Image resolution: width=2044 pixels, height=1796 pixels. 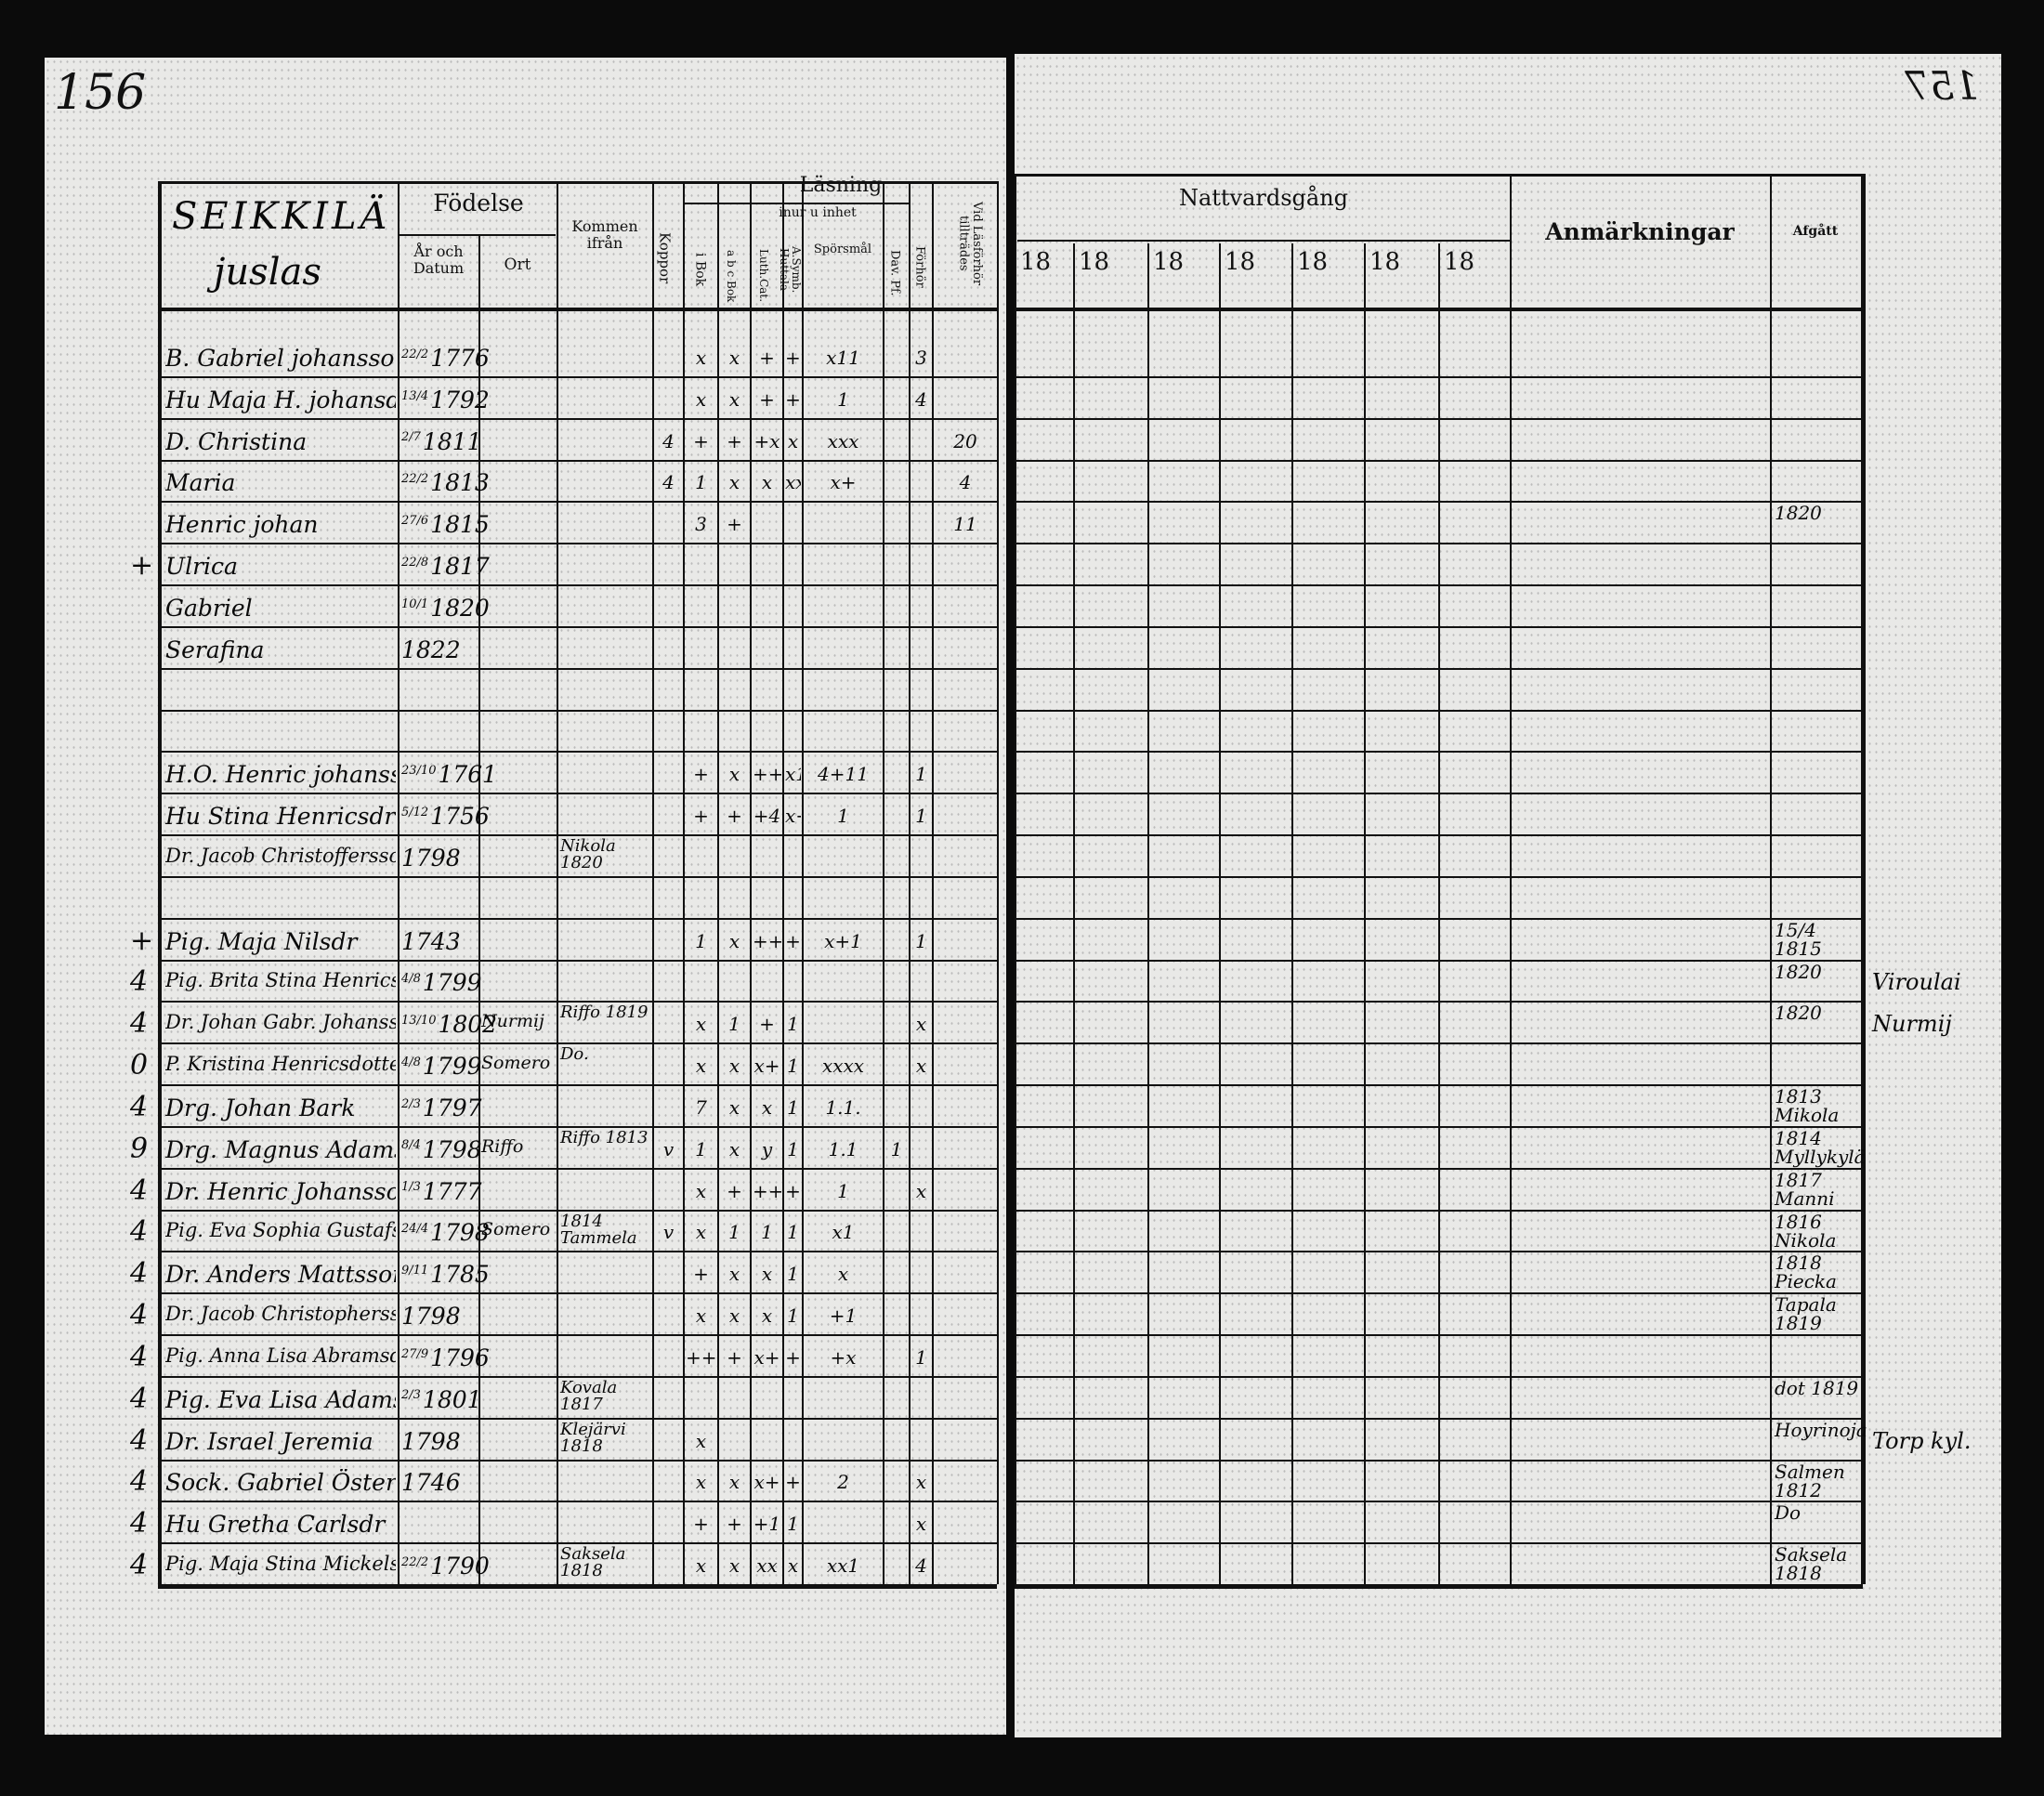 I want to click on birth-day-month: 22/8, so click(x=415, y=562).